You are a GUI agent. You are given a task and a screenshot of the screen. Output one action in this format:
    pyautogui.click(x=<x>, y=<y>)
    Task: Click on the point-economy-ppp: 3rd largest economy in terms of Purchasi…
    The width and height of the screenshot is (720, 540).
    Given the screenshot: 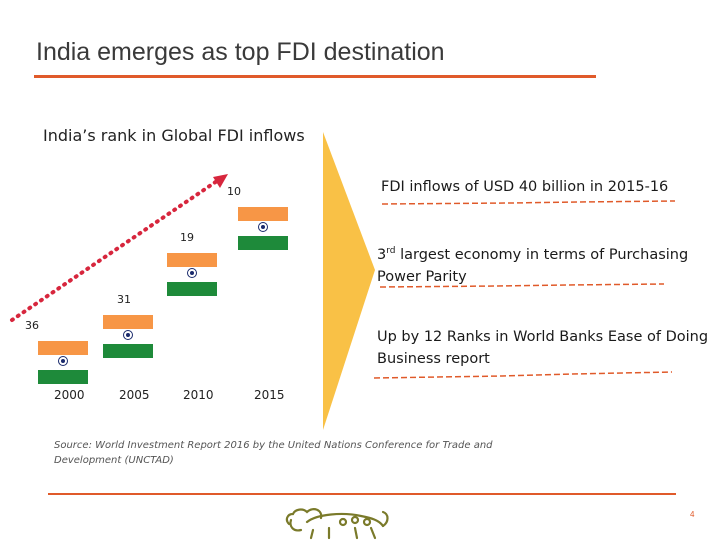 What is the action you would take?
    pyautogui.click(x=539, y=264)
    